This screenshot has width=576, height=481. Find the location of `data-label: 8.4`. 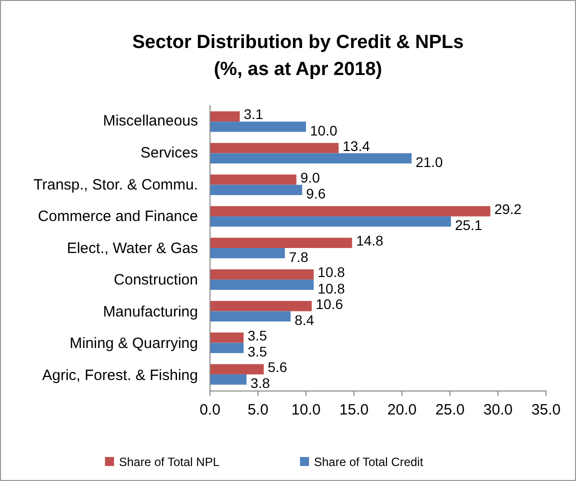

data-label: 8.4 is located at coordinates (304, 320).